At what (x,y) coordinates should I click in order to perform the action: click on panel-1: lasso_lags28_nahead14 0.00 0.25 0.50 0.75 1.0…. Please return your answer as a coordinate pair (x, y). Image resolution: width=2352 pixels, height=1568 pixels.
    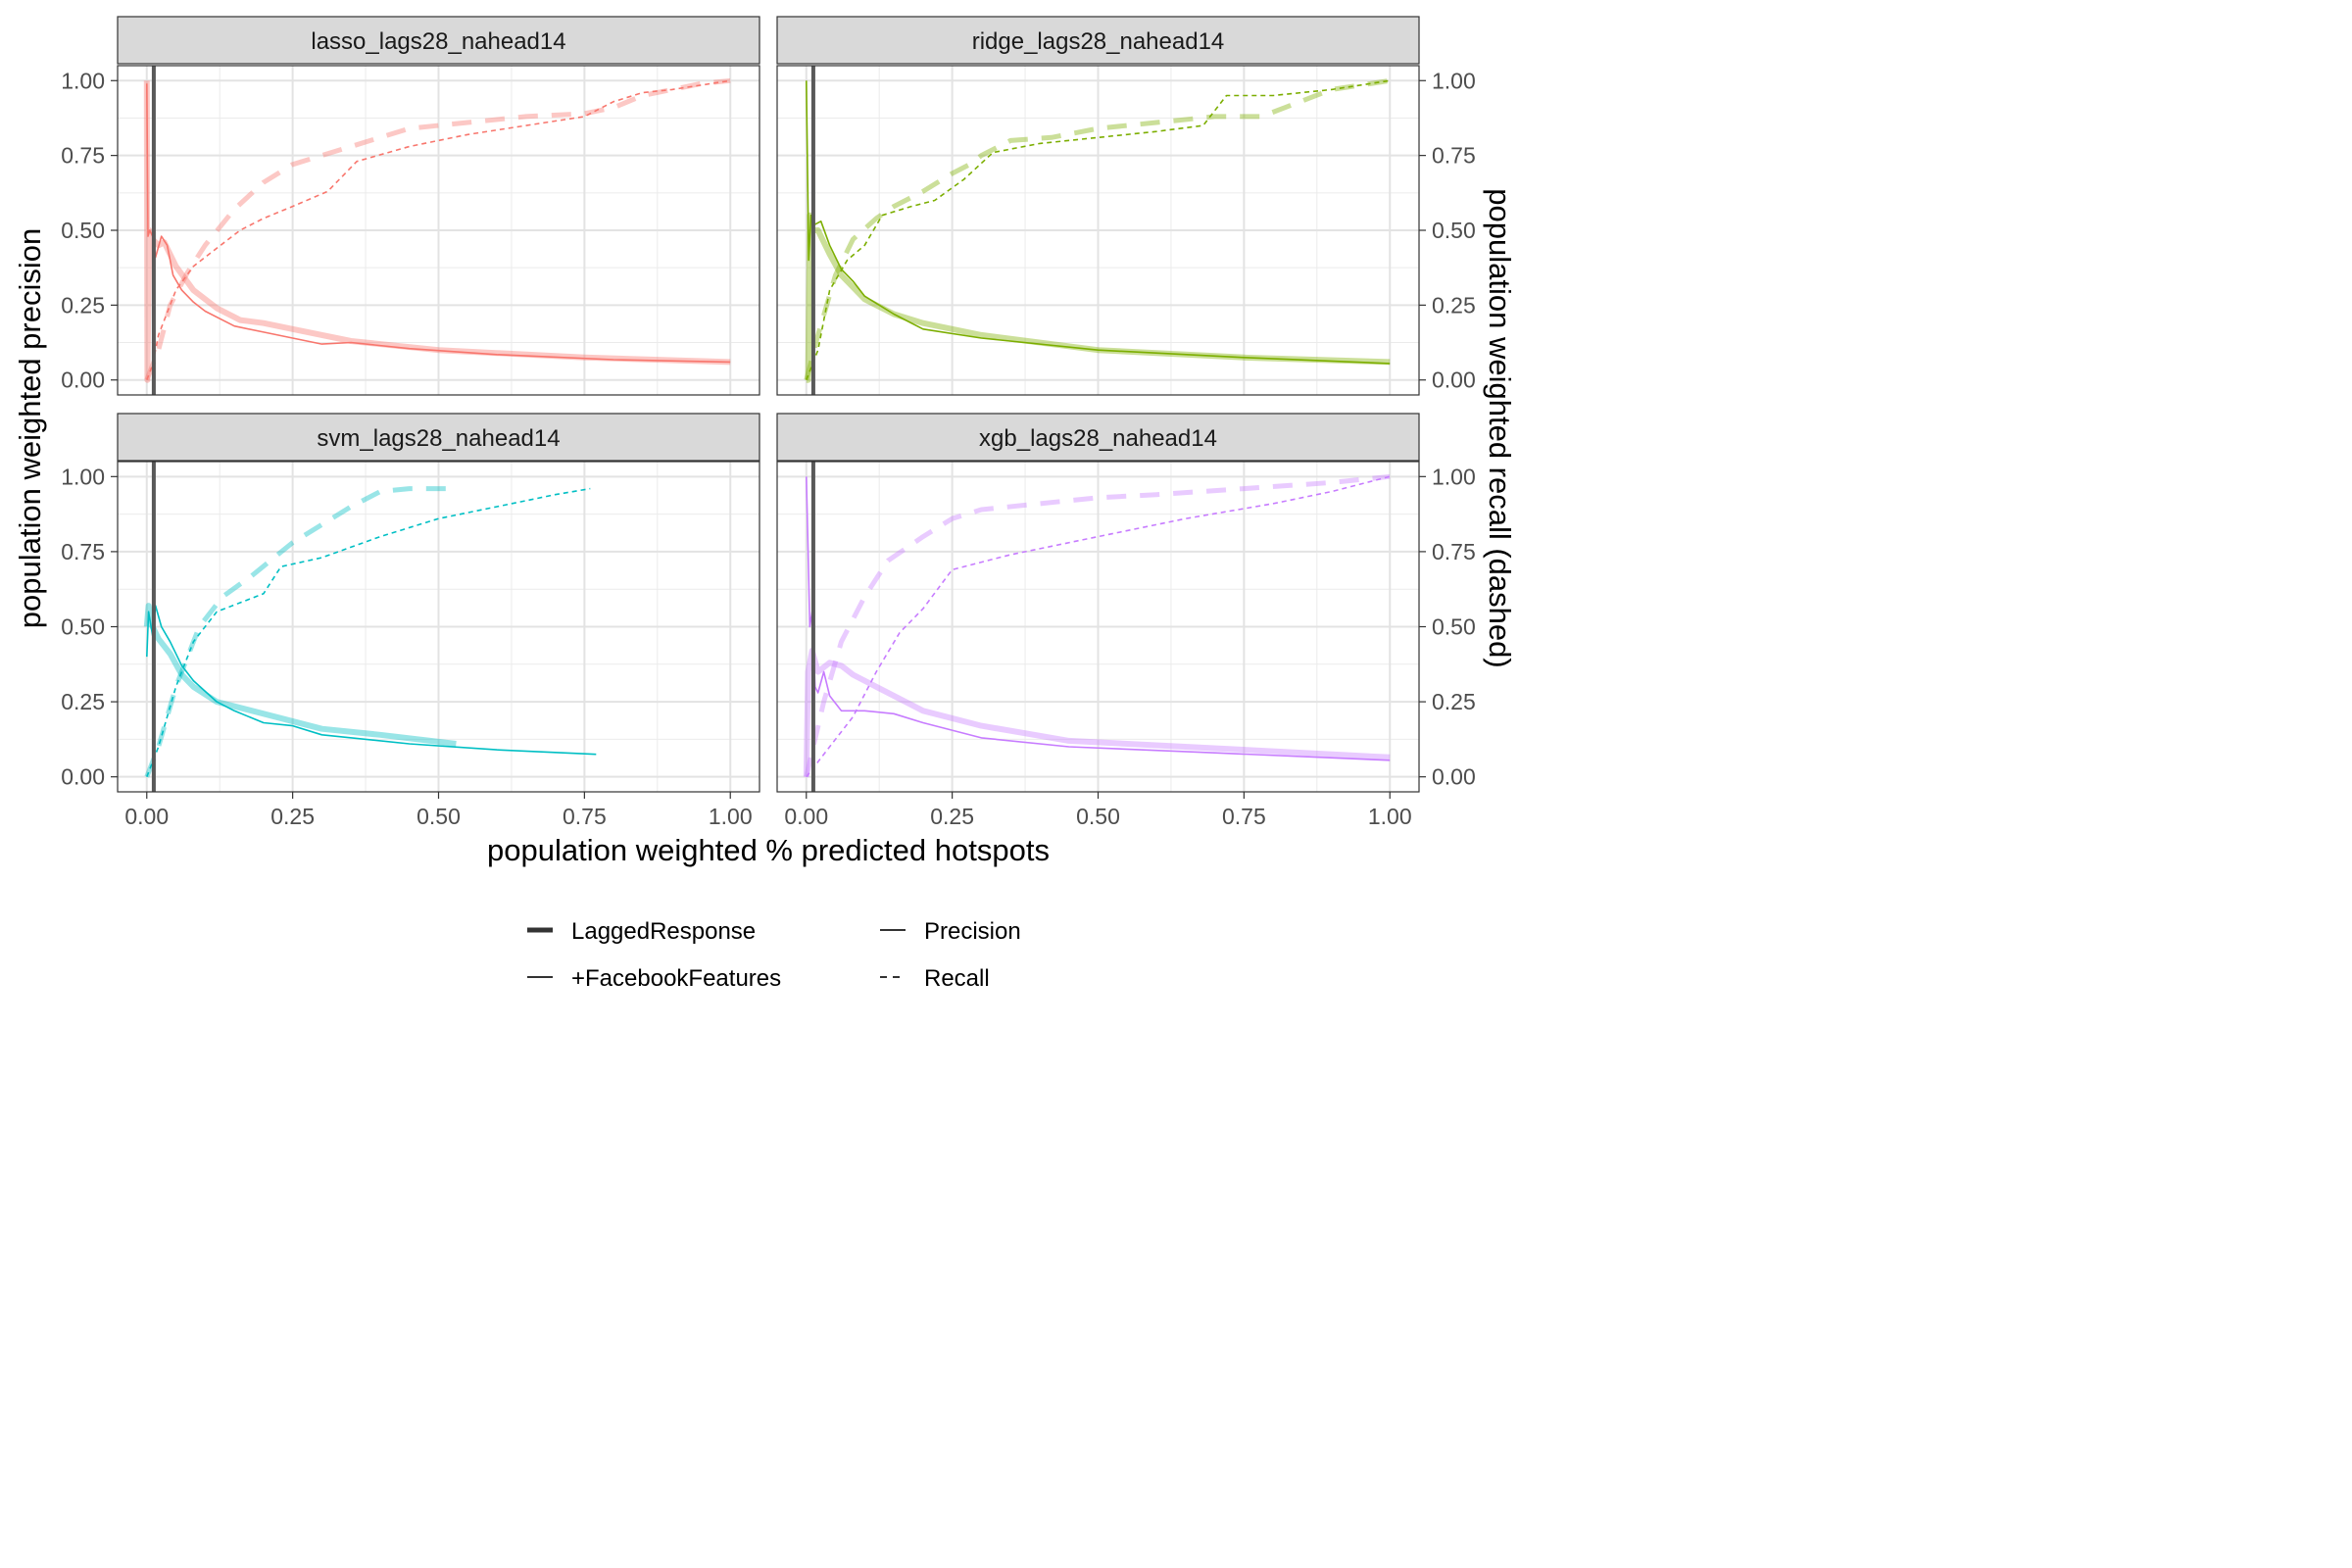
    Looking at the image, I should click on (410, 206).